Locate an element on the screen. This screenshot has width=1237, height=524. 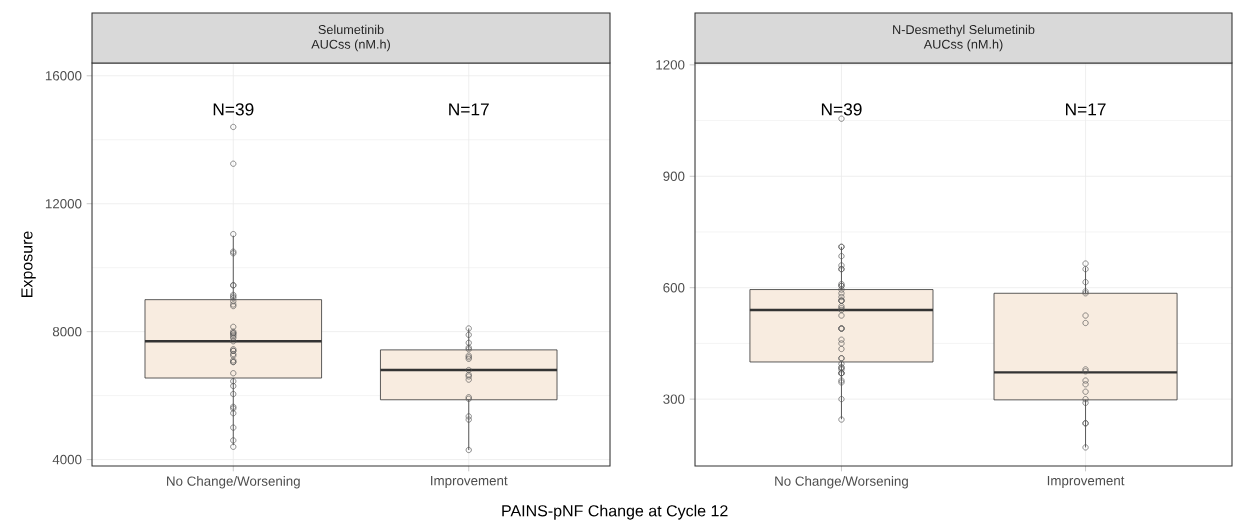
y-tick-label: 4000 is located at coordinates (67, 459).